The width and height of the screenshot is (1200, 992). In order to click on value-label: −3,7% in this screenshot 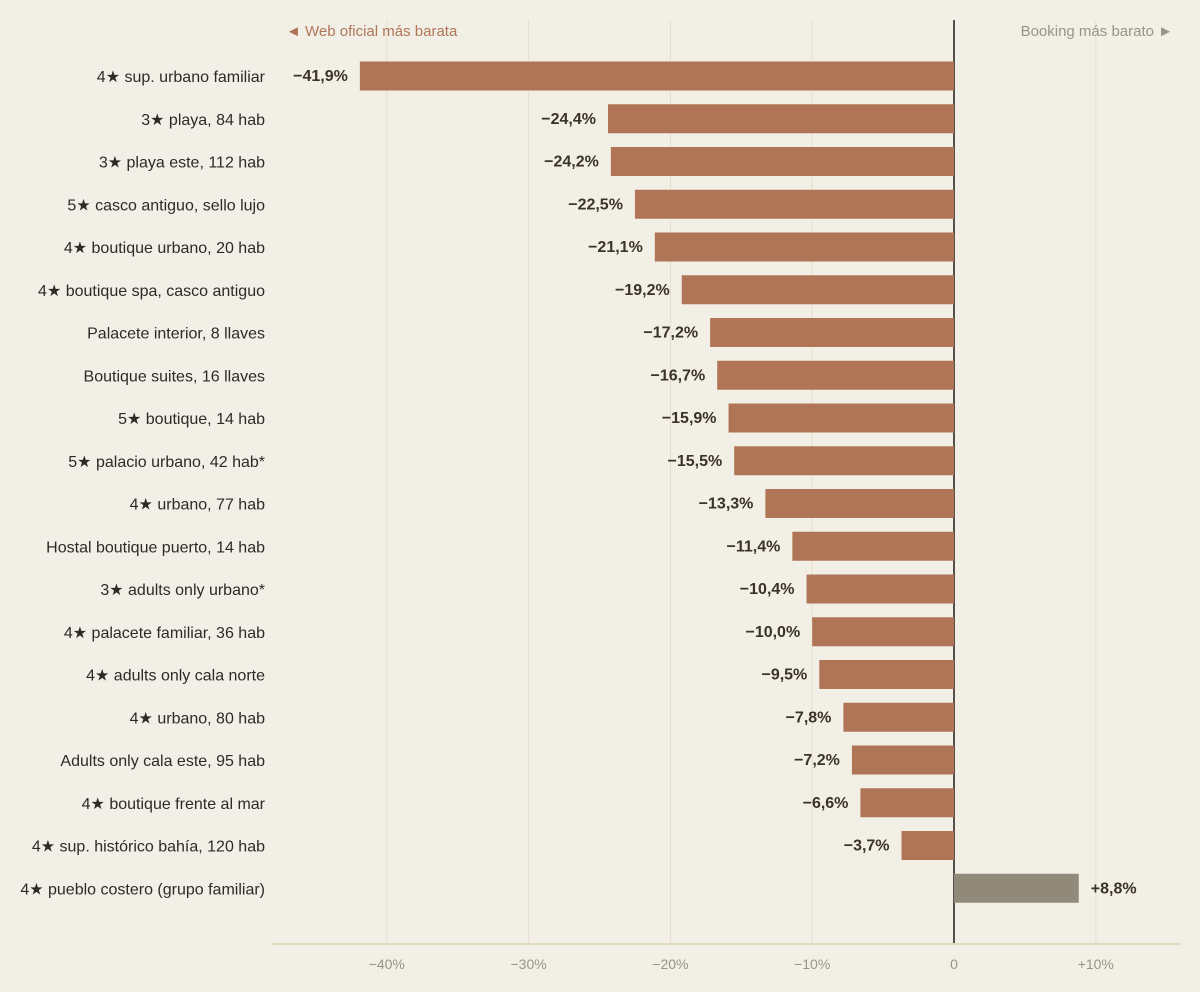, I will do `click(867, 846)`.